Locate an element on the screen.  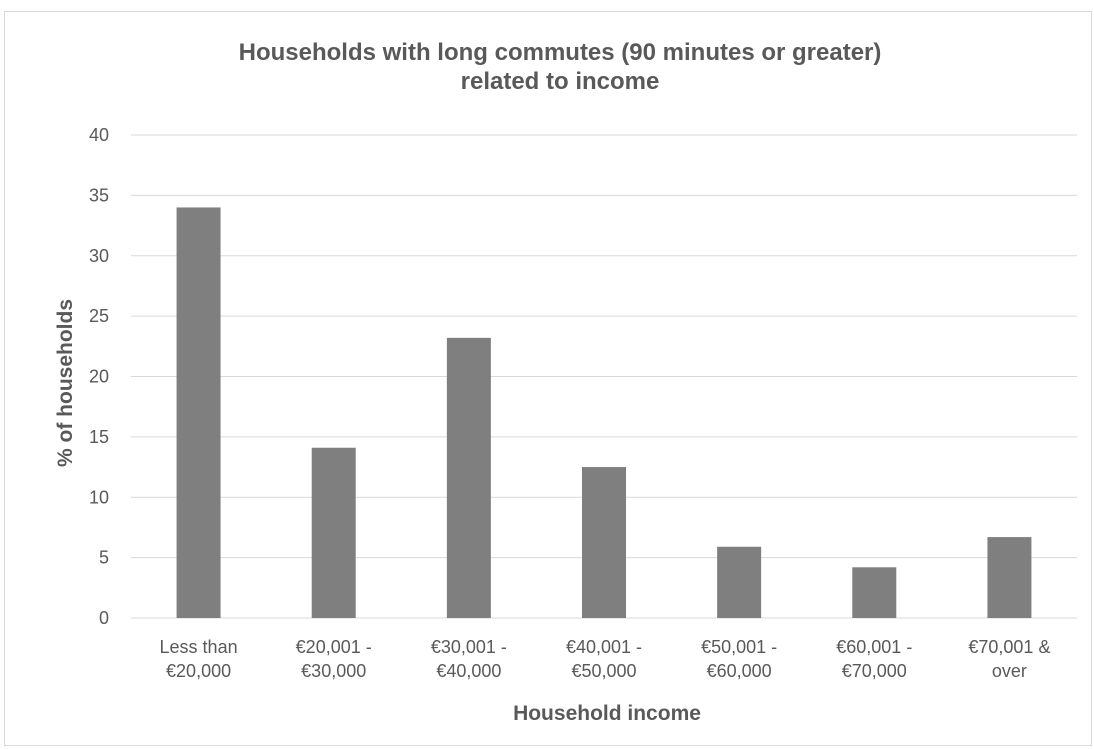
y-axis-ticks: 0 5 10 15 20 25 30 35 40 is located at coordinates (99, 376).